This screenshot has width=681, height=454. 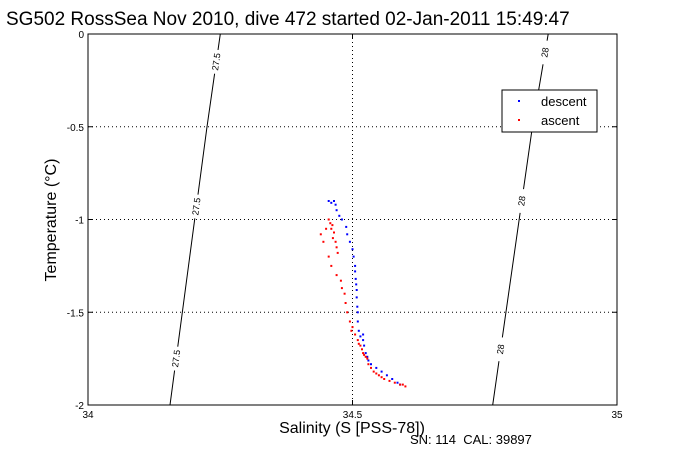 I want to click on y-tick-label: -2, so click(x=79, y=406).